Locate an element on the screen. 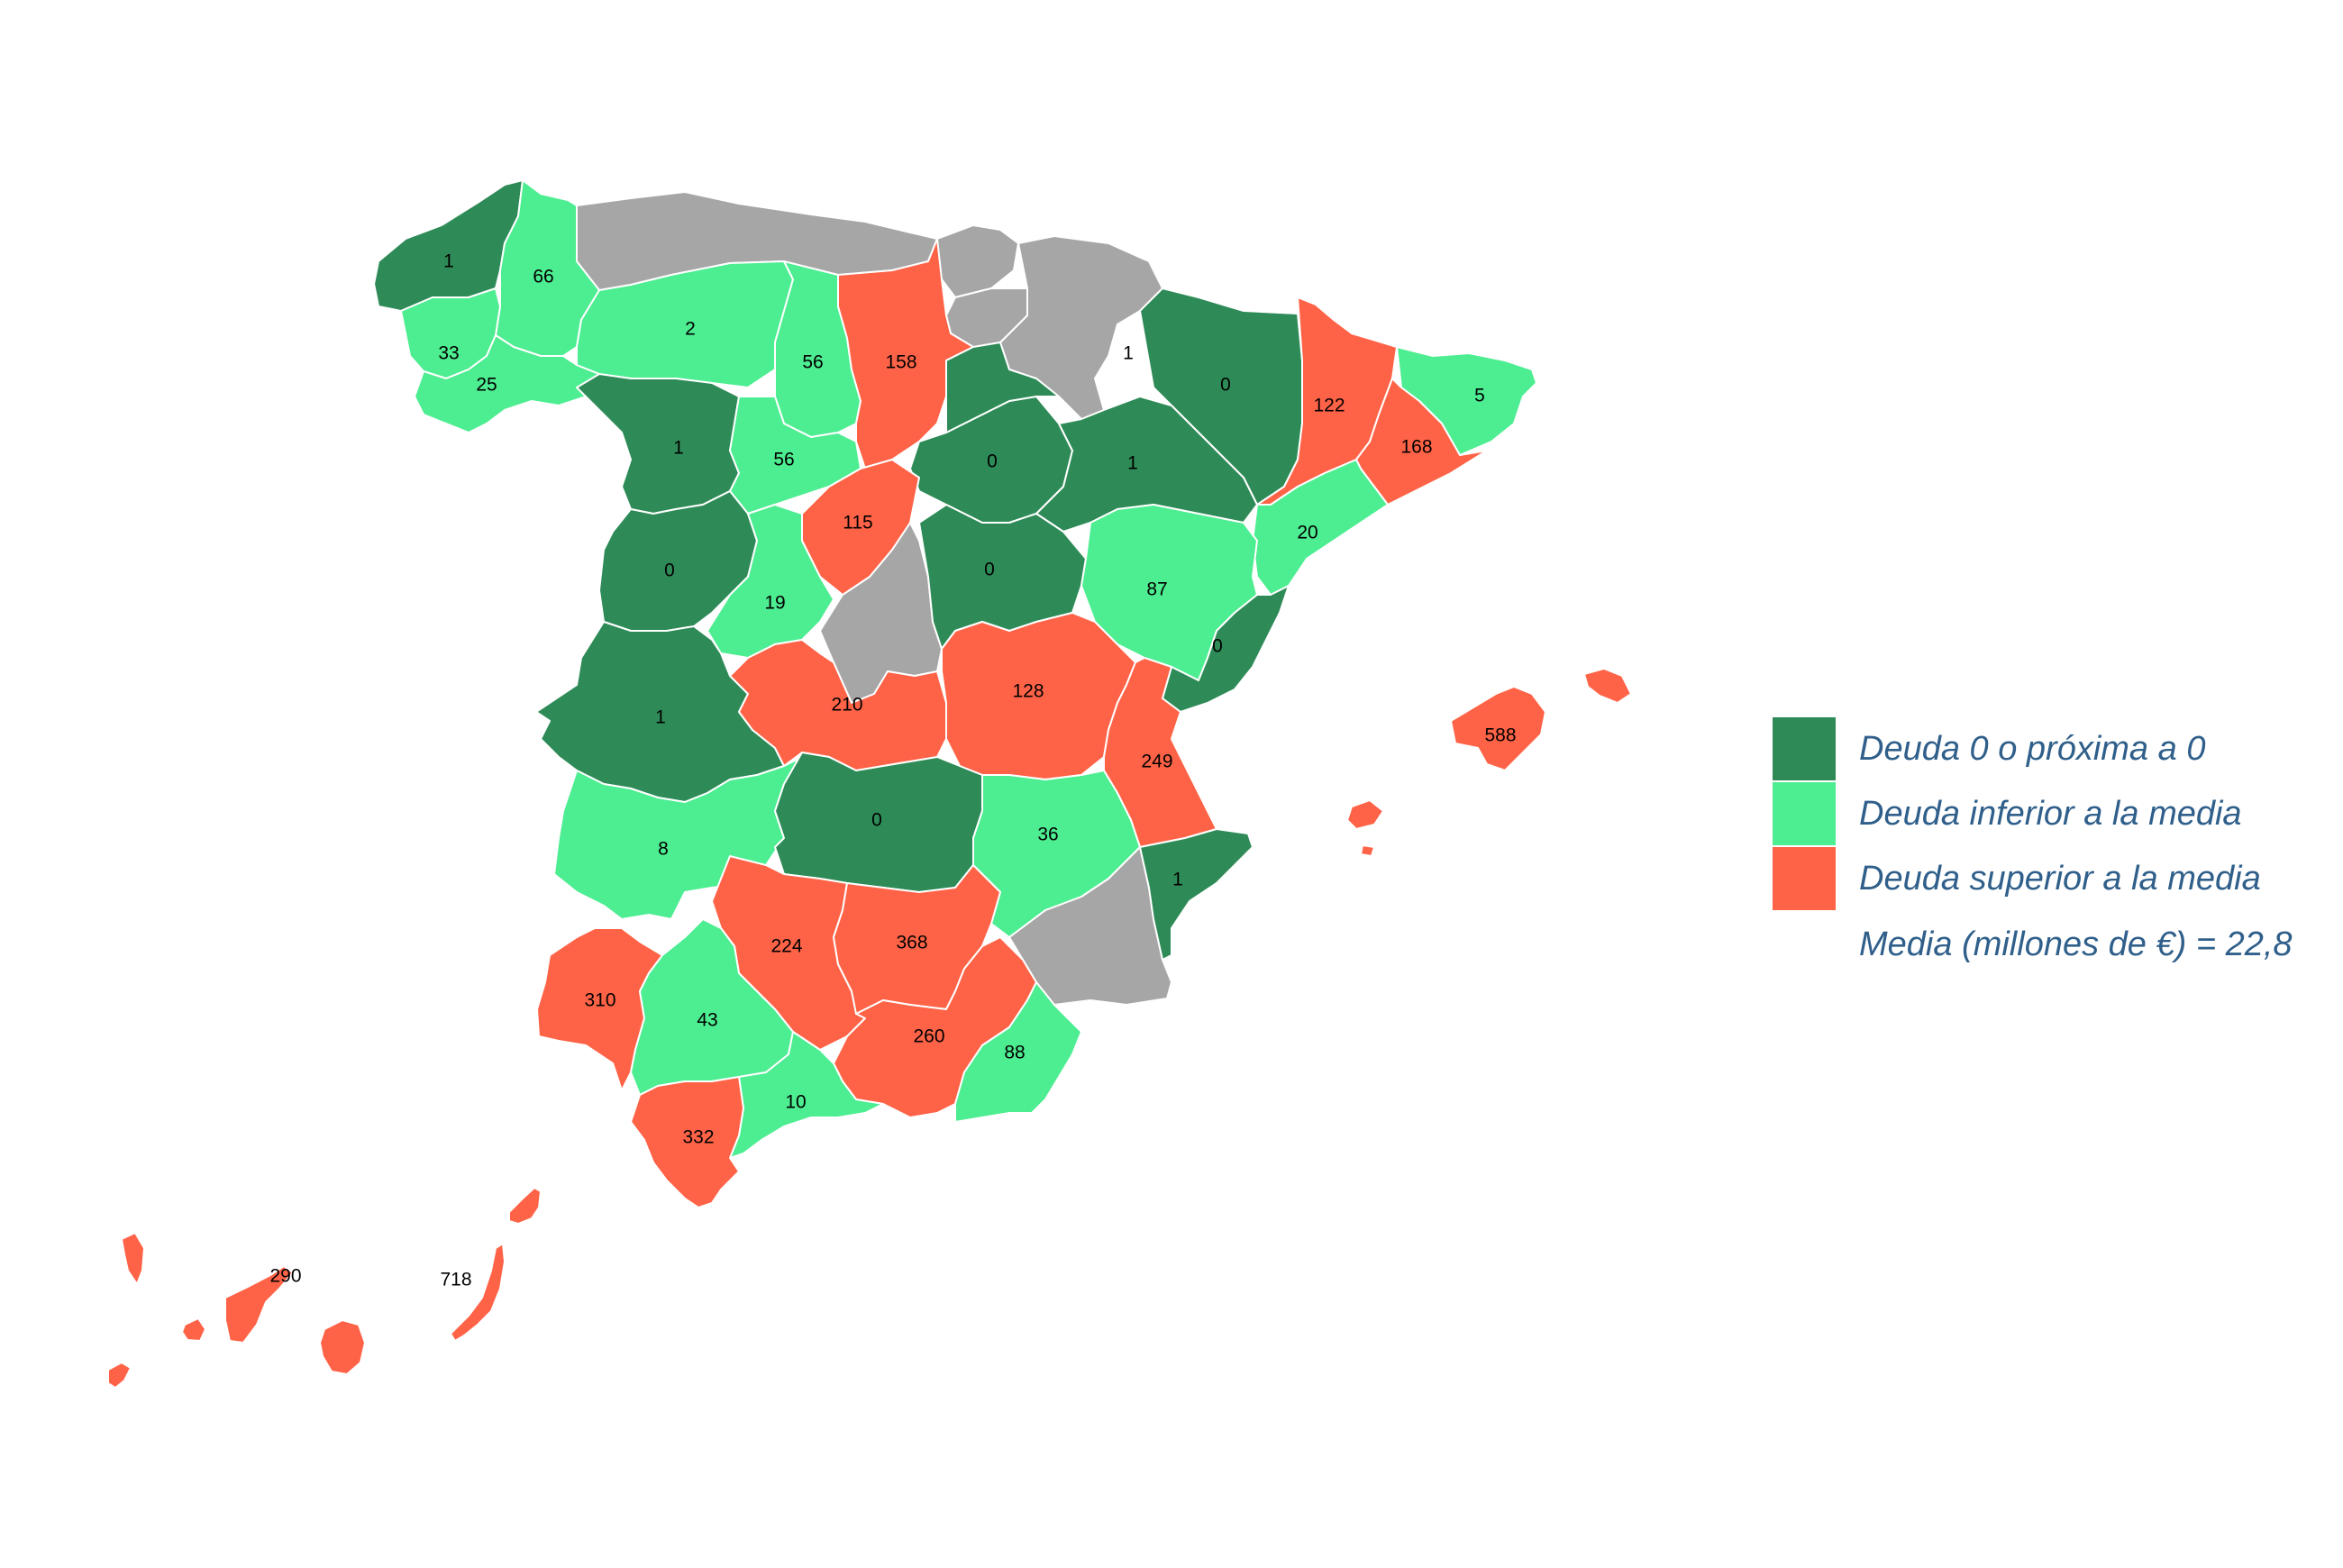  value-label: 33 is located at coordinates (448, 353).